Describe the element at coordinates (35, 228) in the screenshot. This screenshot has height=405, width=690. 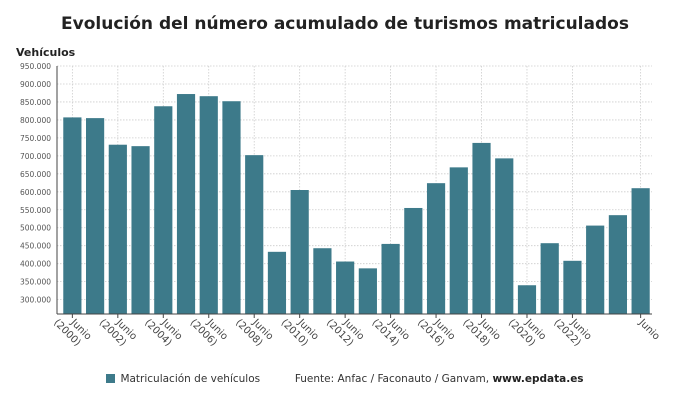
I see `y-tick-label: 500.000` at that location.